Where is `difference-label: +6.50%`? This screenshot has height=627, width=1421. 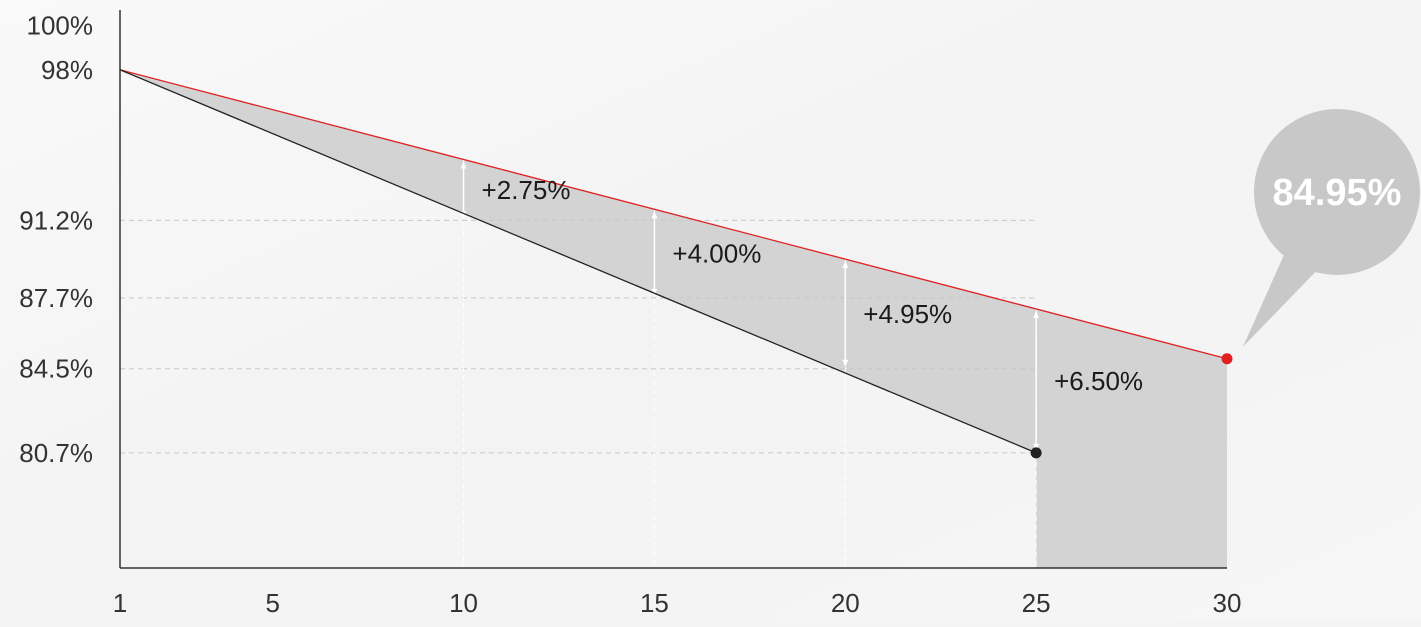
difference-label: +6.50% is located at coordinates (1098, 381).